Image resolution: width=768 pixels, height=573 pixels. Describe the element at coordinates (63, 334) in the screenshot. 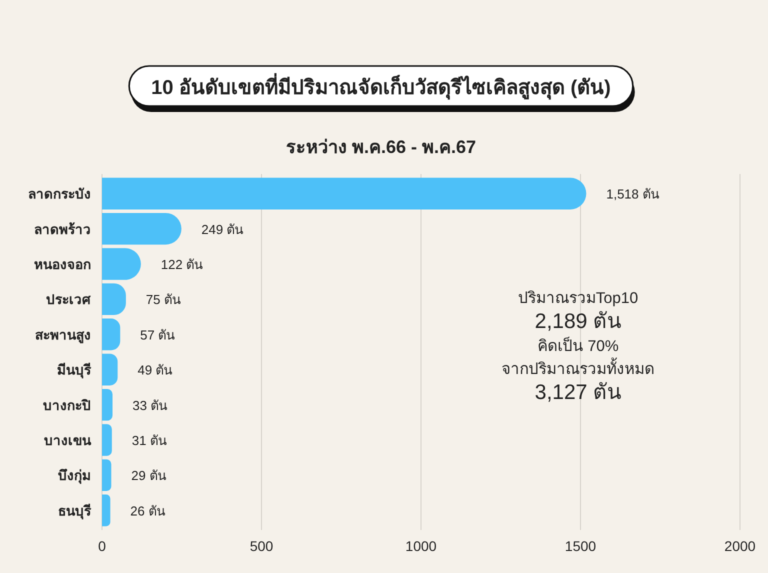

I see `category-label: สะพานสูง` at that location.